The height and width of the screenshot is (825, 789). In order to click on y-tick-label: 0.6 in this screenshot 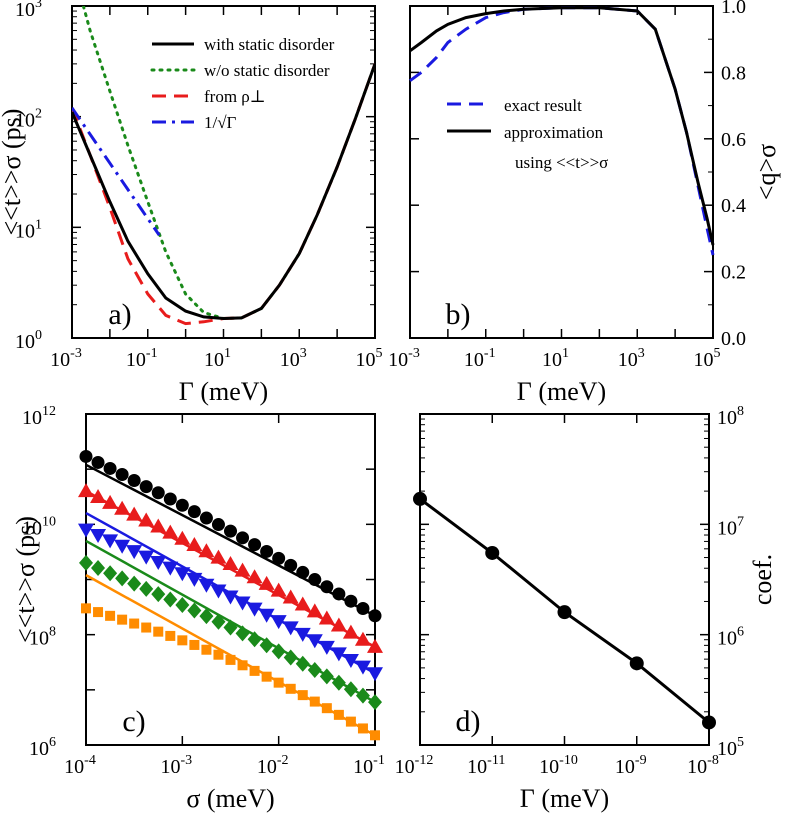, I will do `click(733, 140)`.